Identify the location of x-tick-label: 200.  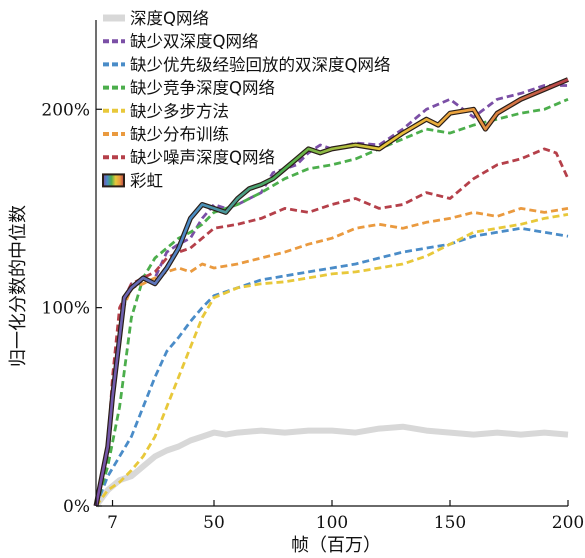
(568, 523).